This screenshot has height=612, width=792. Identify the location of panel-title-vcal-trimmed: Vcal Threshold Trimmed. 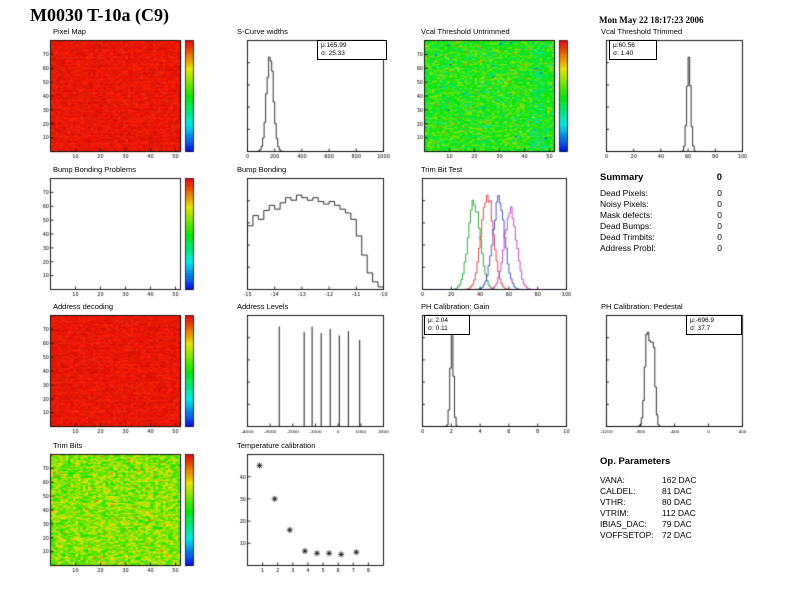
(642, 31).